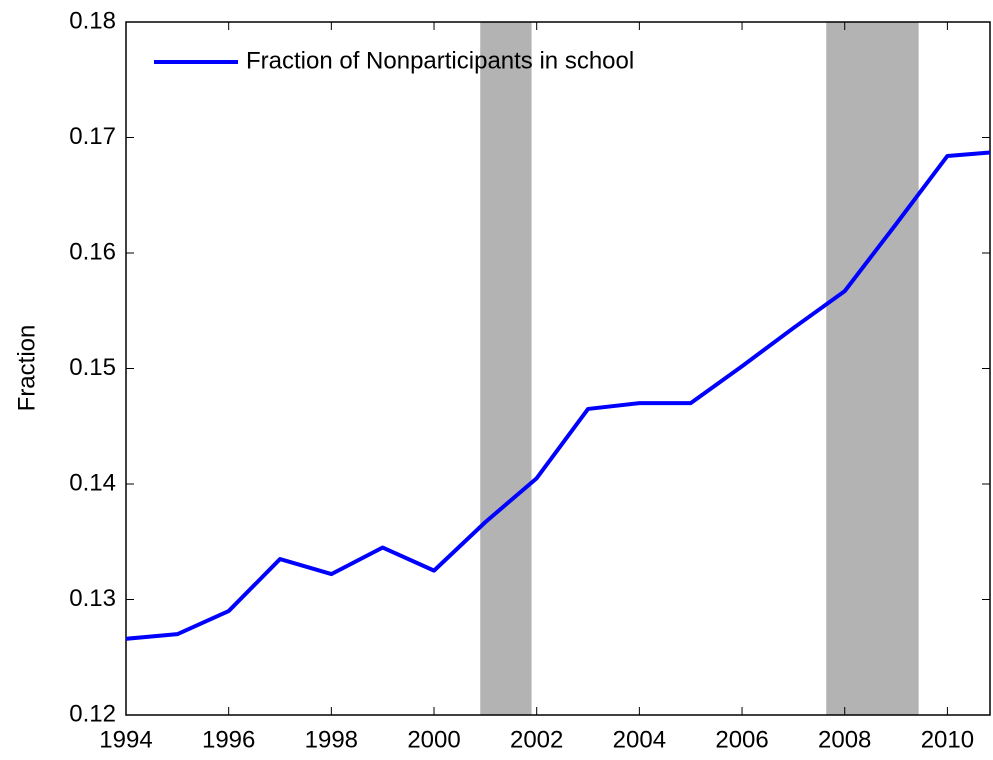 The image size is (993, 760). I want to click on x-tick-label: 1994, so click(125, 739).